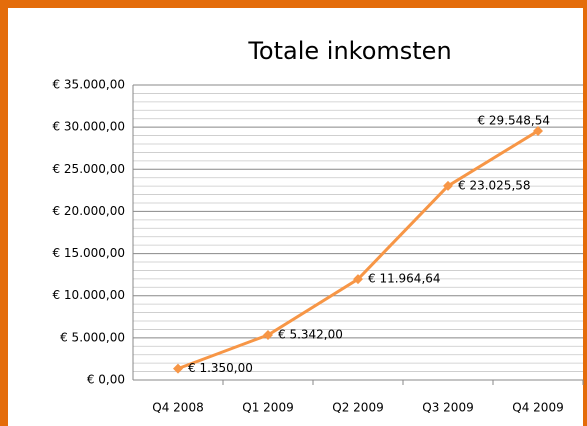 This screenshot has width=587, height=426. I want to click on chart-title: Totale inkomsten, so click(349, 51).